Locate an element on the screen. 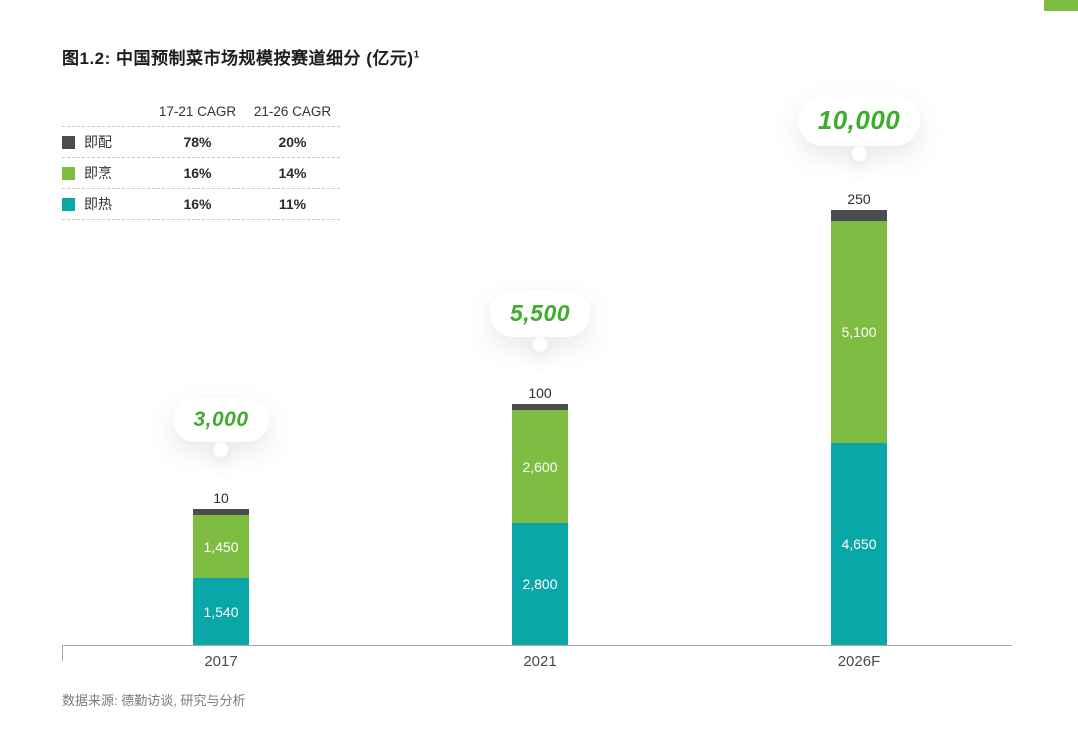 This screenshot has width=1078, height=729. bar-2017: 1,450 1,540 is located at coordinates (221, 577).